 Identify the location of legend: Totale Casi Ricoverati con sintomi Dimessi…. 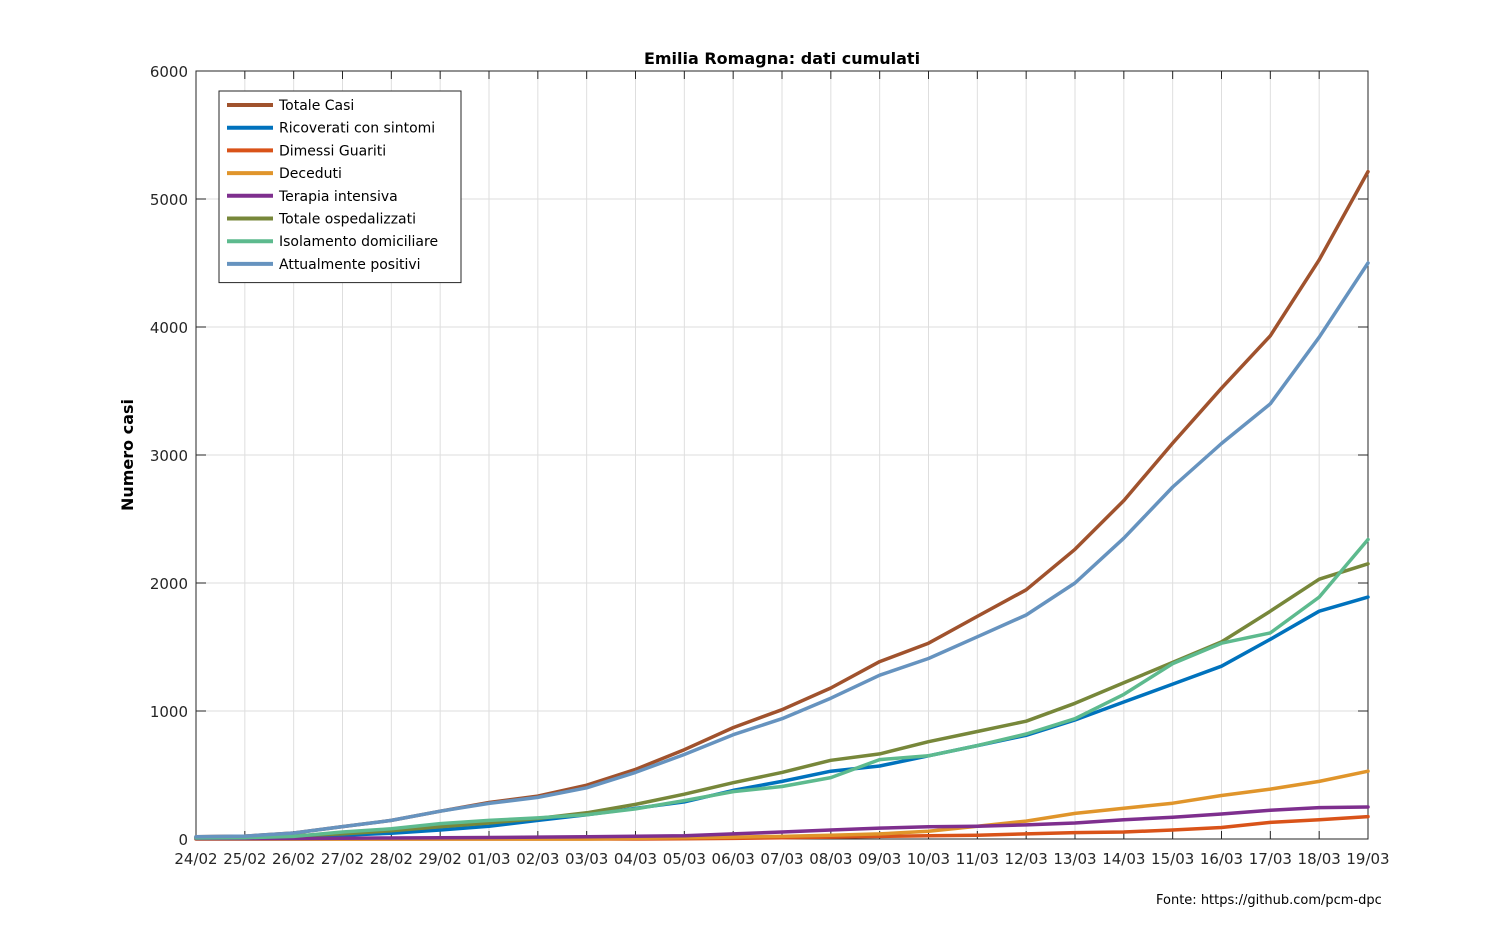
(340, 187).